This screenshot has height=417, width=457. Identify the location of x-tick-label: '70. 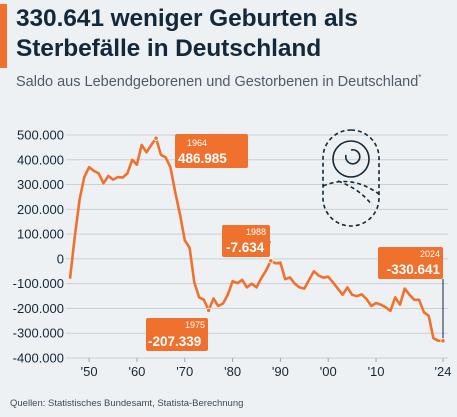
(184, 371).